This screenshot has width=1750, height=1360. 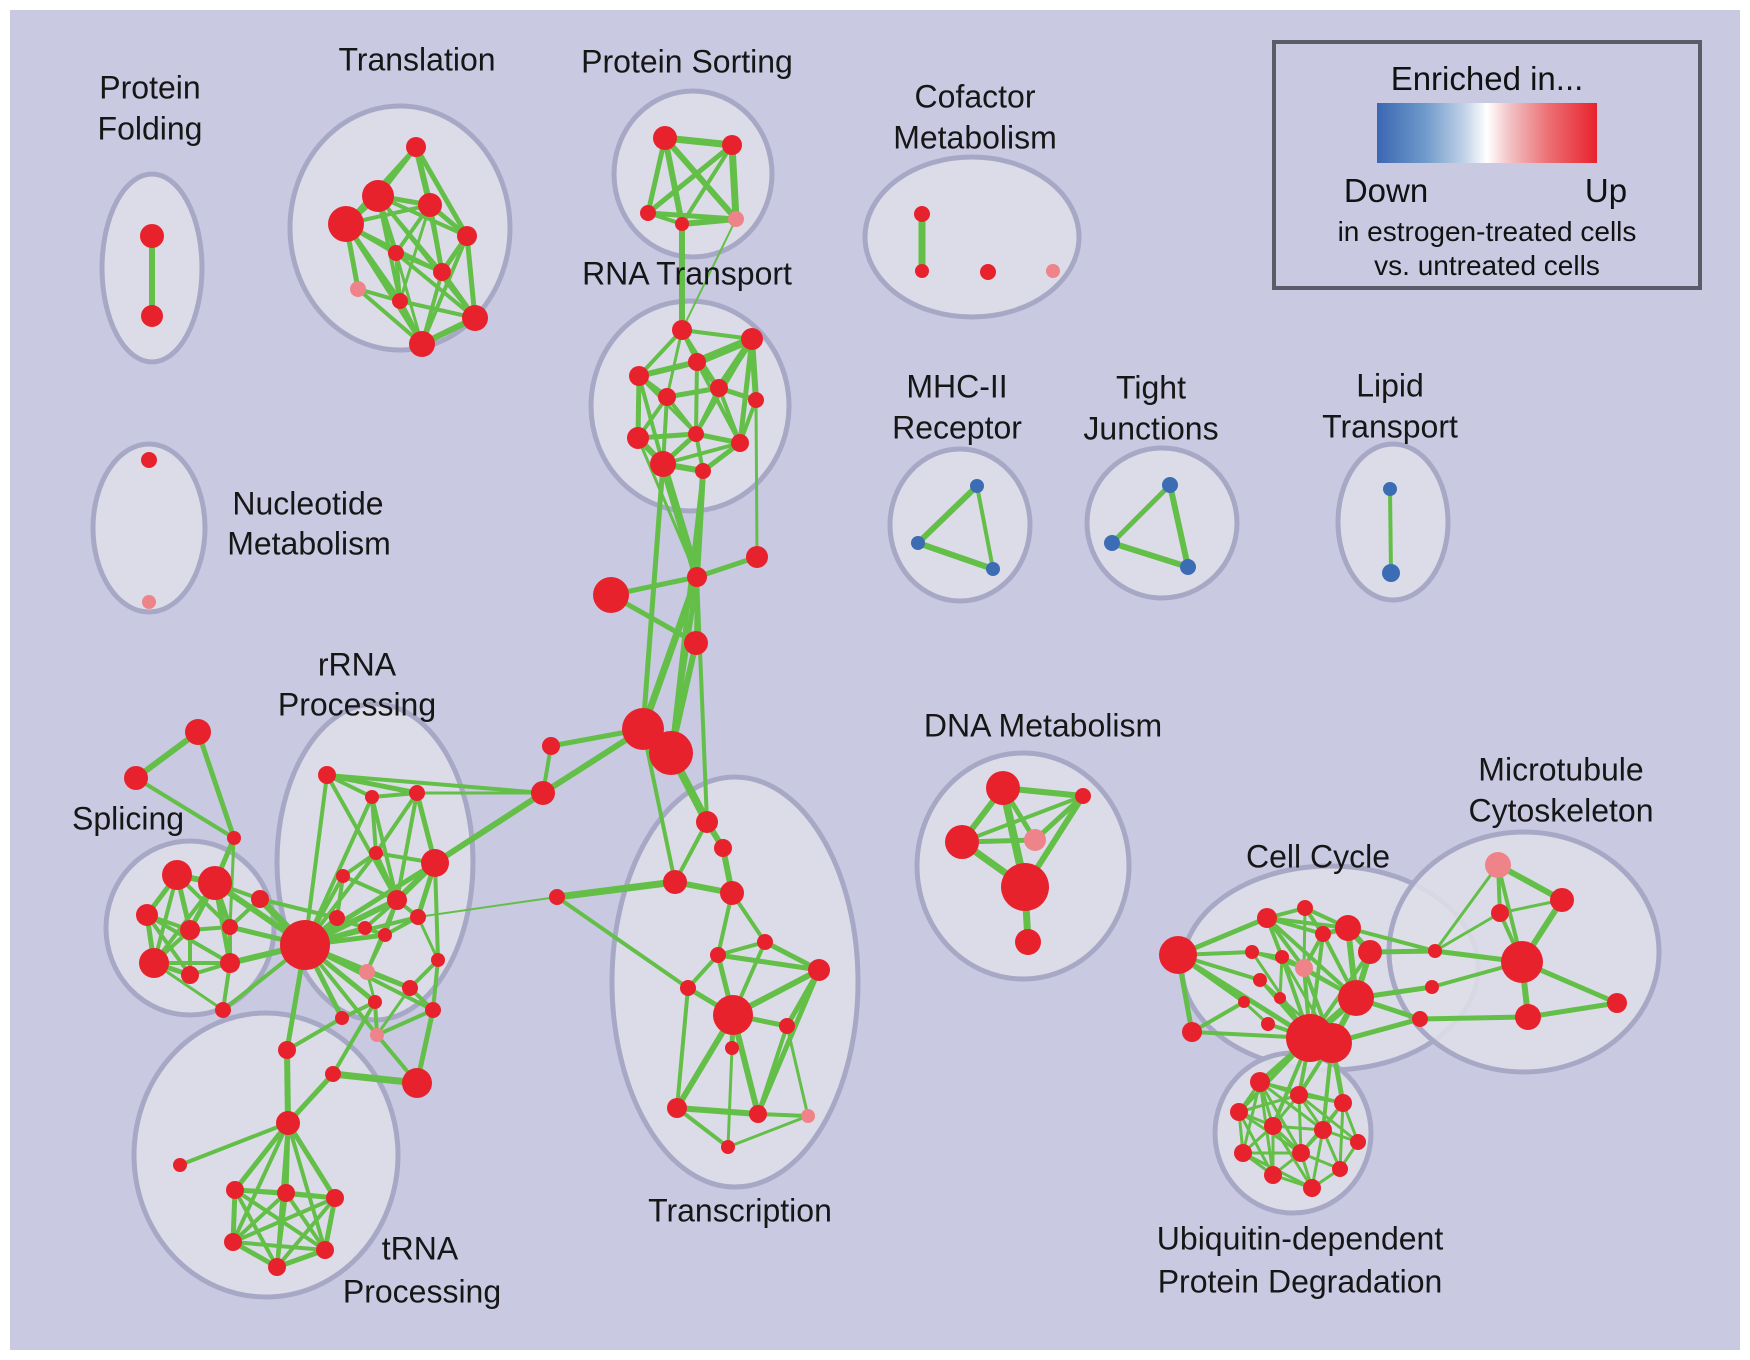 I want to click on edge-N557-TR8, so click(x=622, y=942).